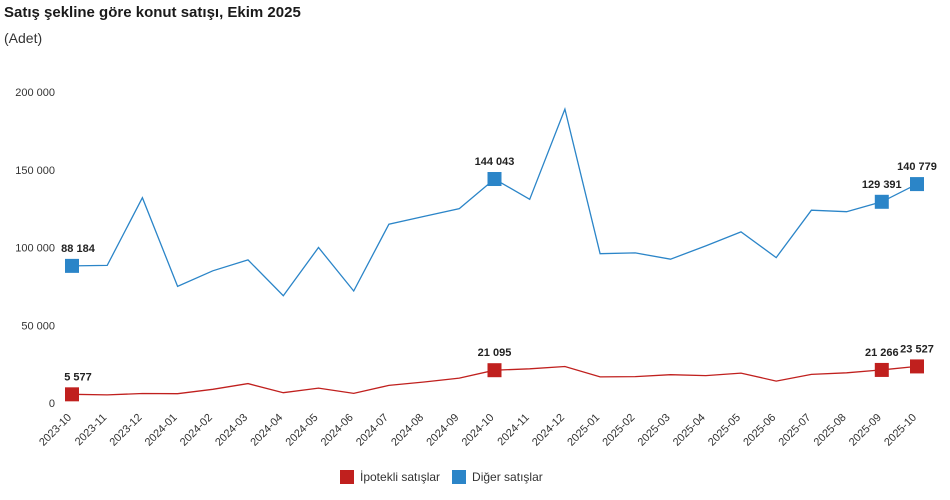  Describe the element at coordinates (794, 430) in the screenshot. I see `x-tick-label: 2025-07` at that location.